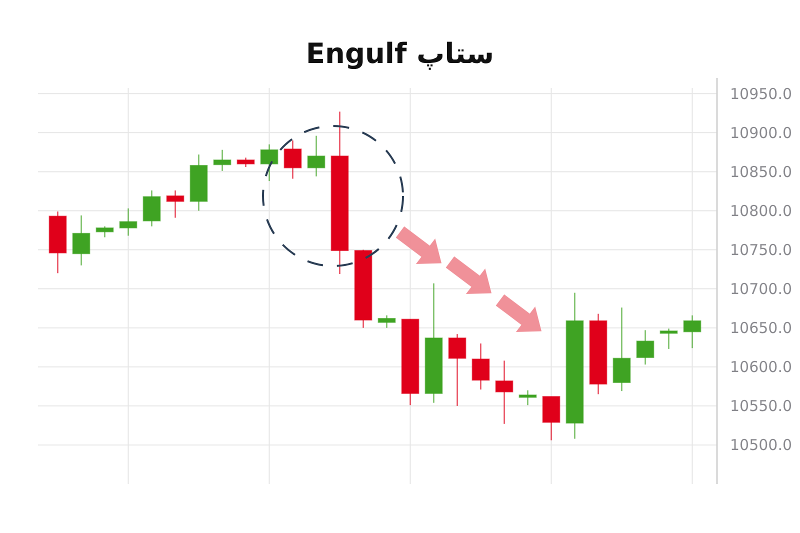 The image size is (800, 533). Describe the element at coordinates (761, 211) in the screenshot. I see `y-tick-label: 10800.0` at that location.